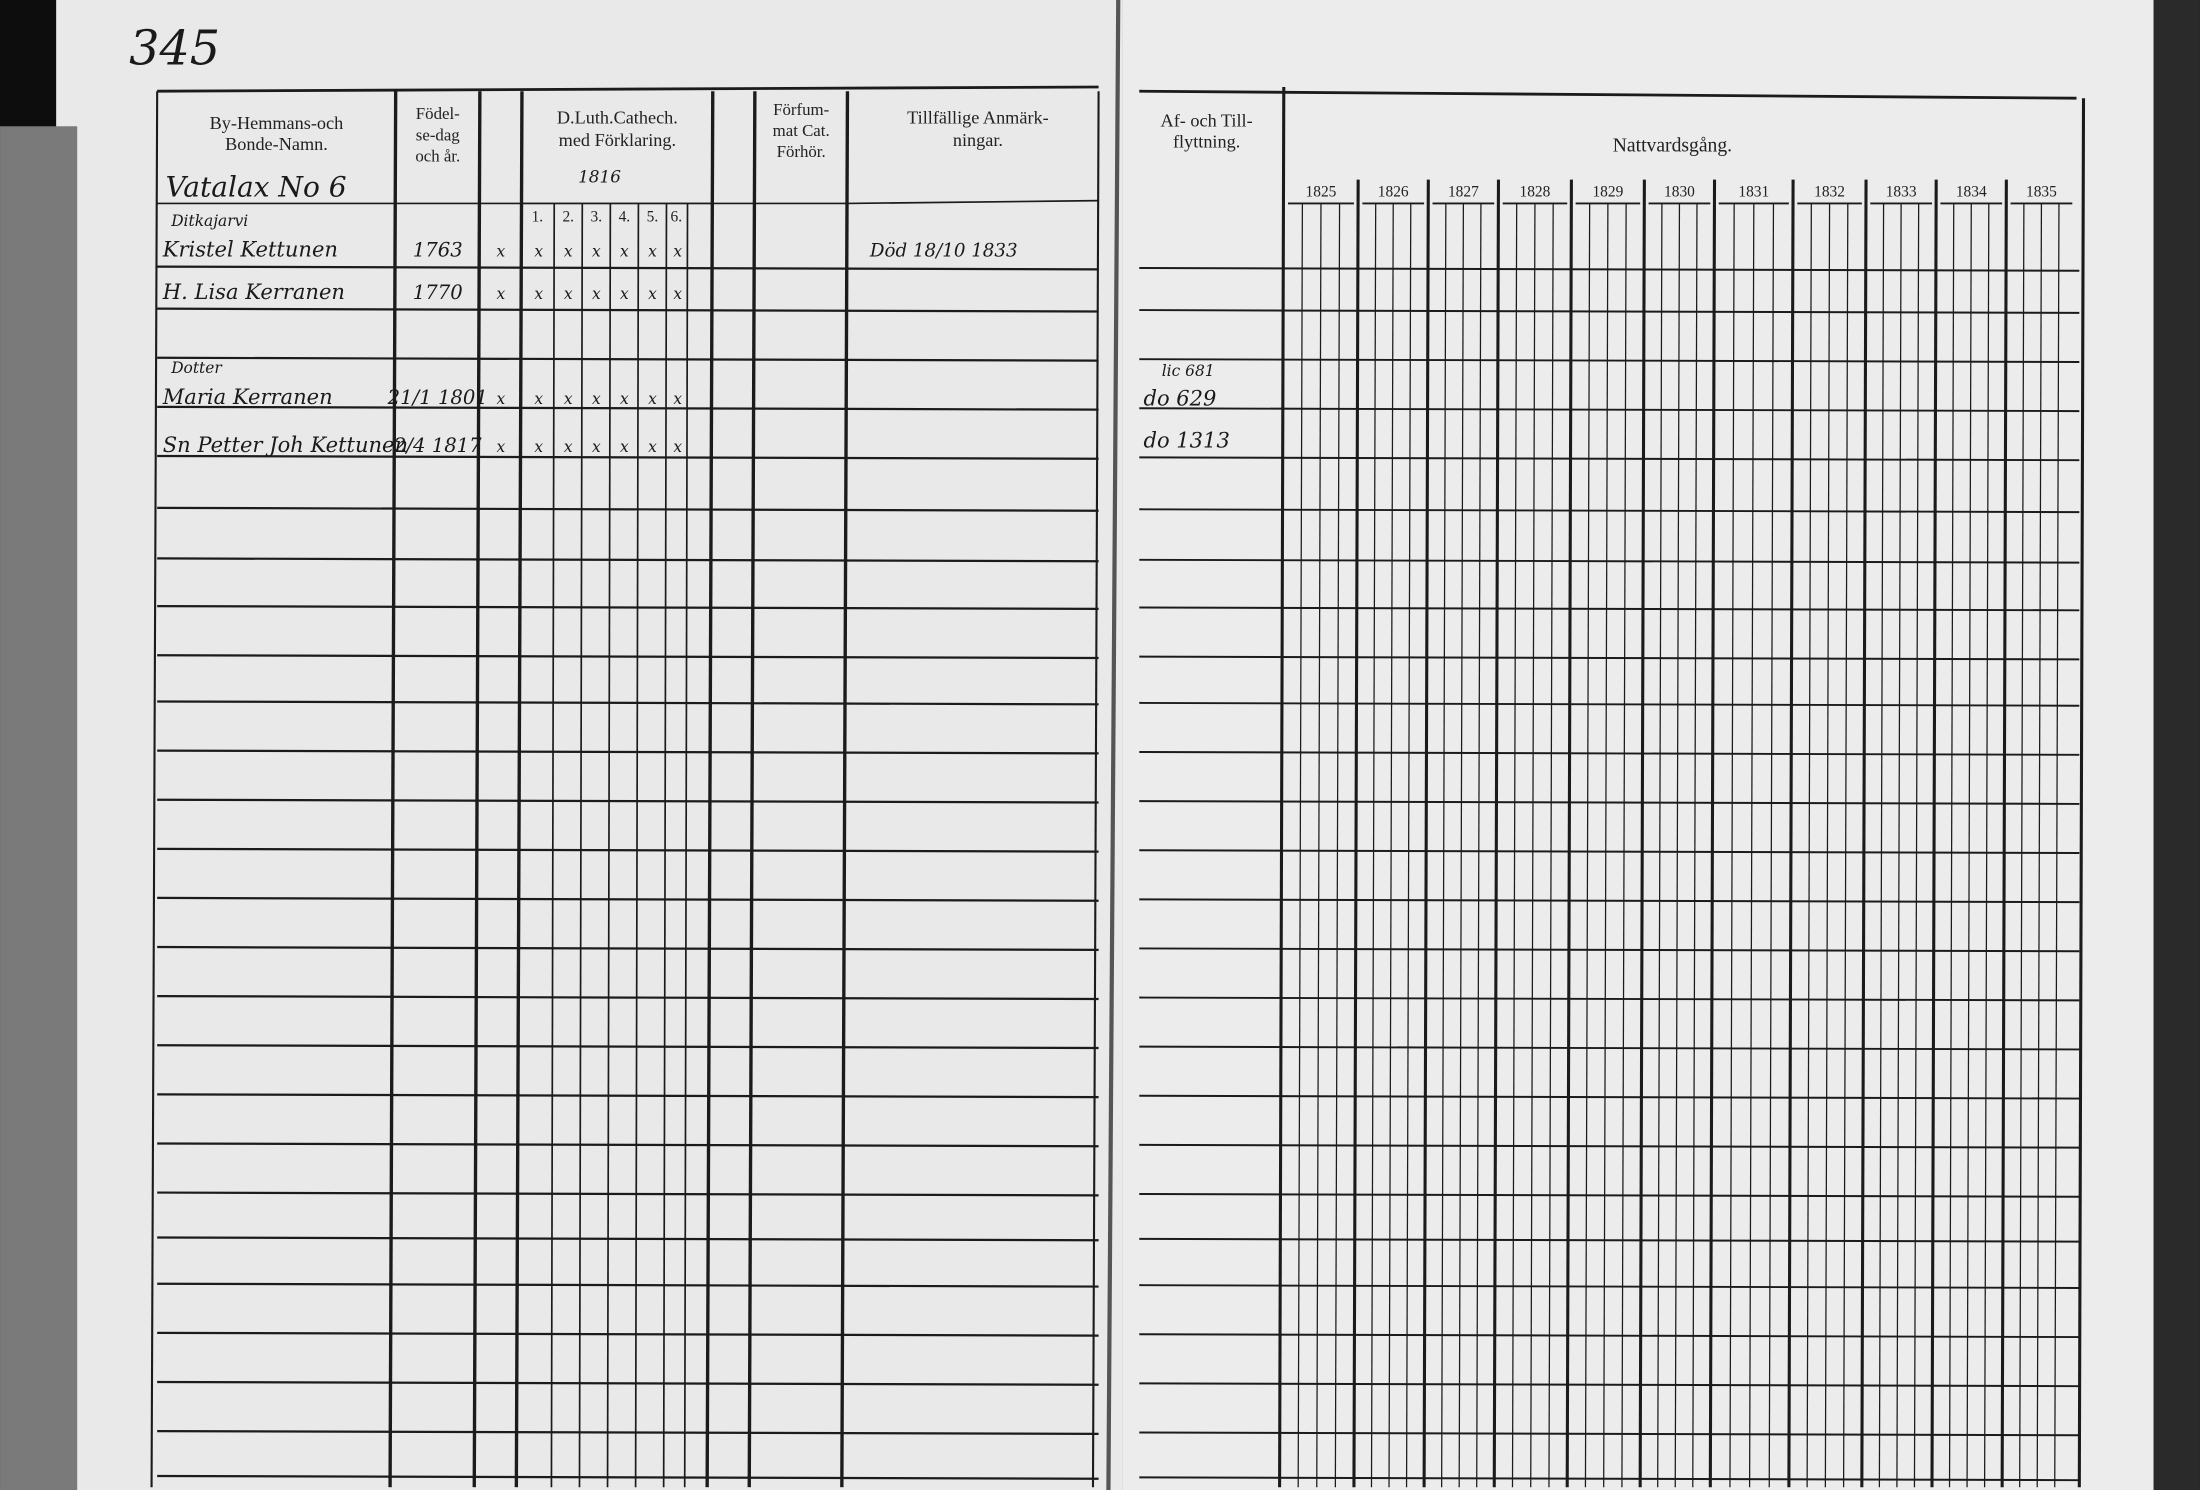 The height and width of the screenshot is (1490, 2200). Describe the element at coordinates (978, 140) in the screenshot. I see `column-header: ningar.` at that location.